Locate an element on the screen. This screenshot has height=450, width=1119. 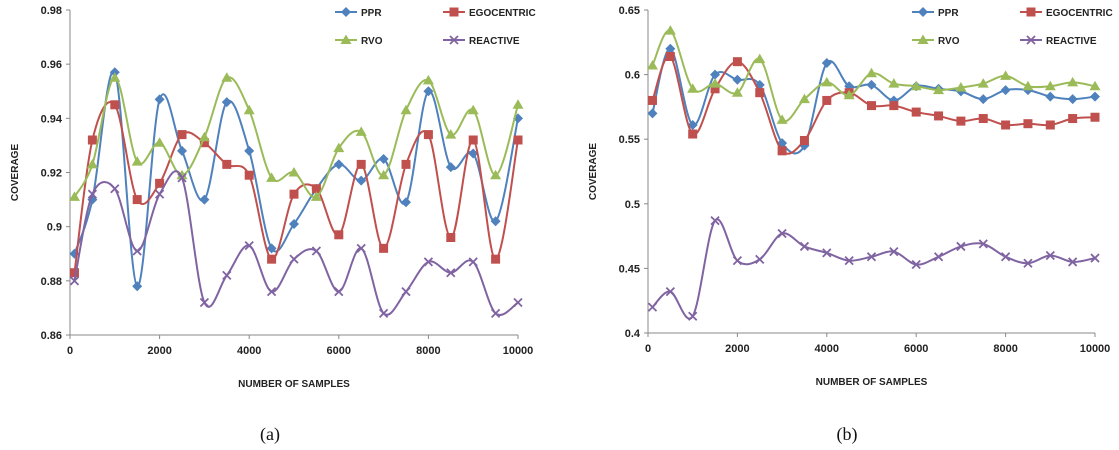
legend-marker-rvo is located at coordinates (923, 39).